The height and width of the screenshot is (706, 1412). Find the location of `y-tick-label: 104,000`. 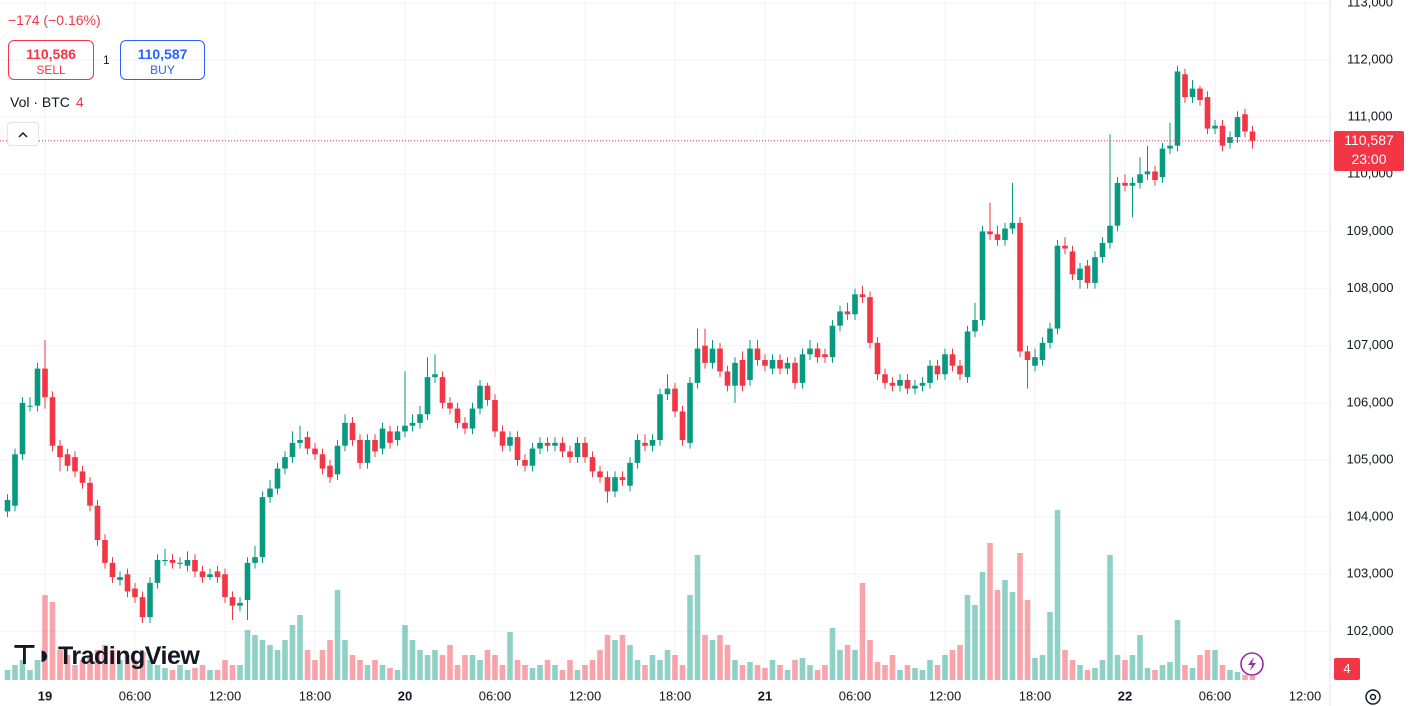

y-tick-label: 104,000 is located at coordinates (1370, 516).